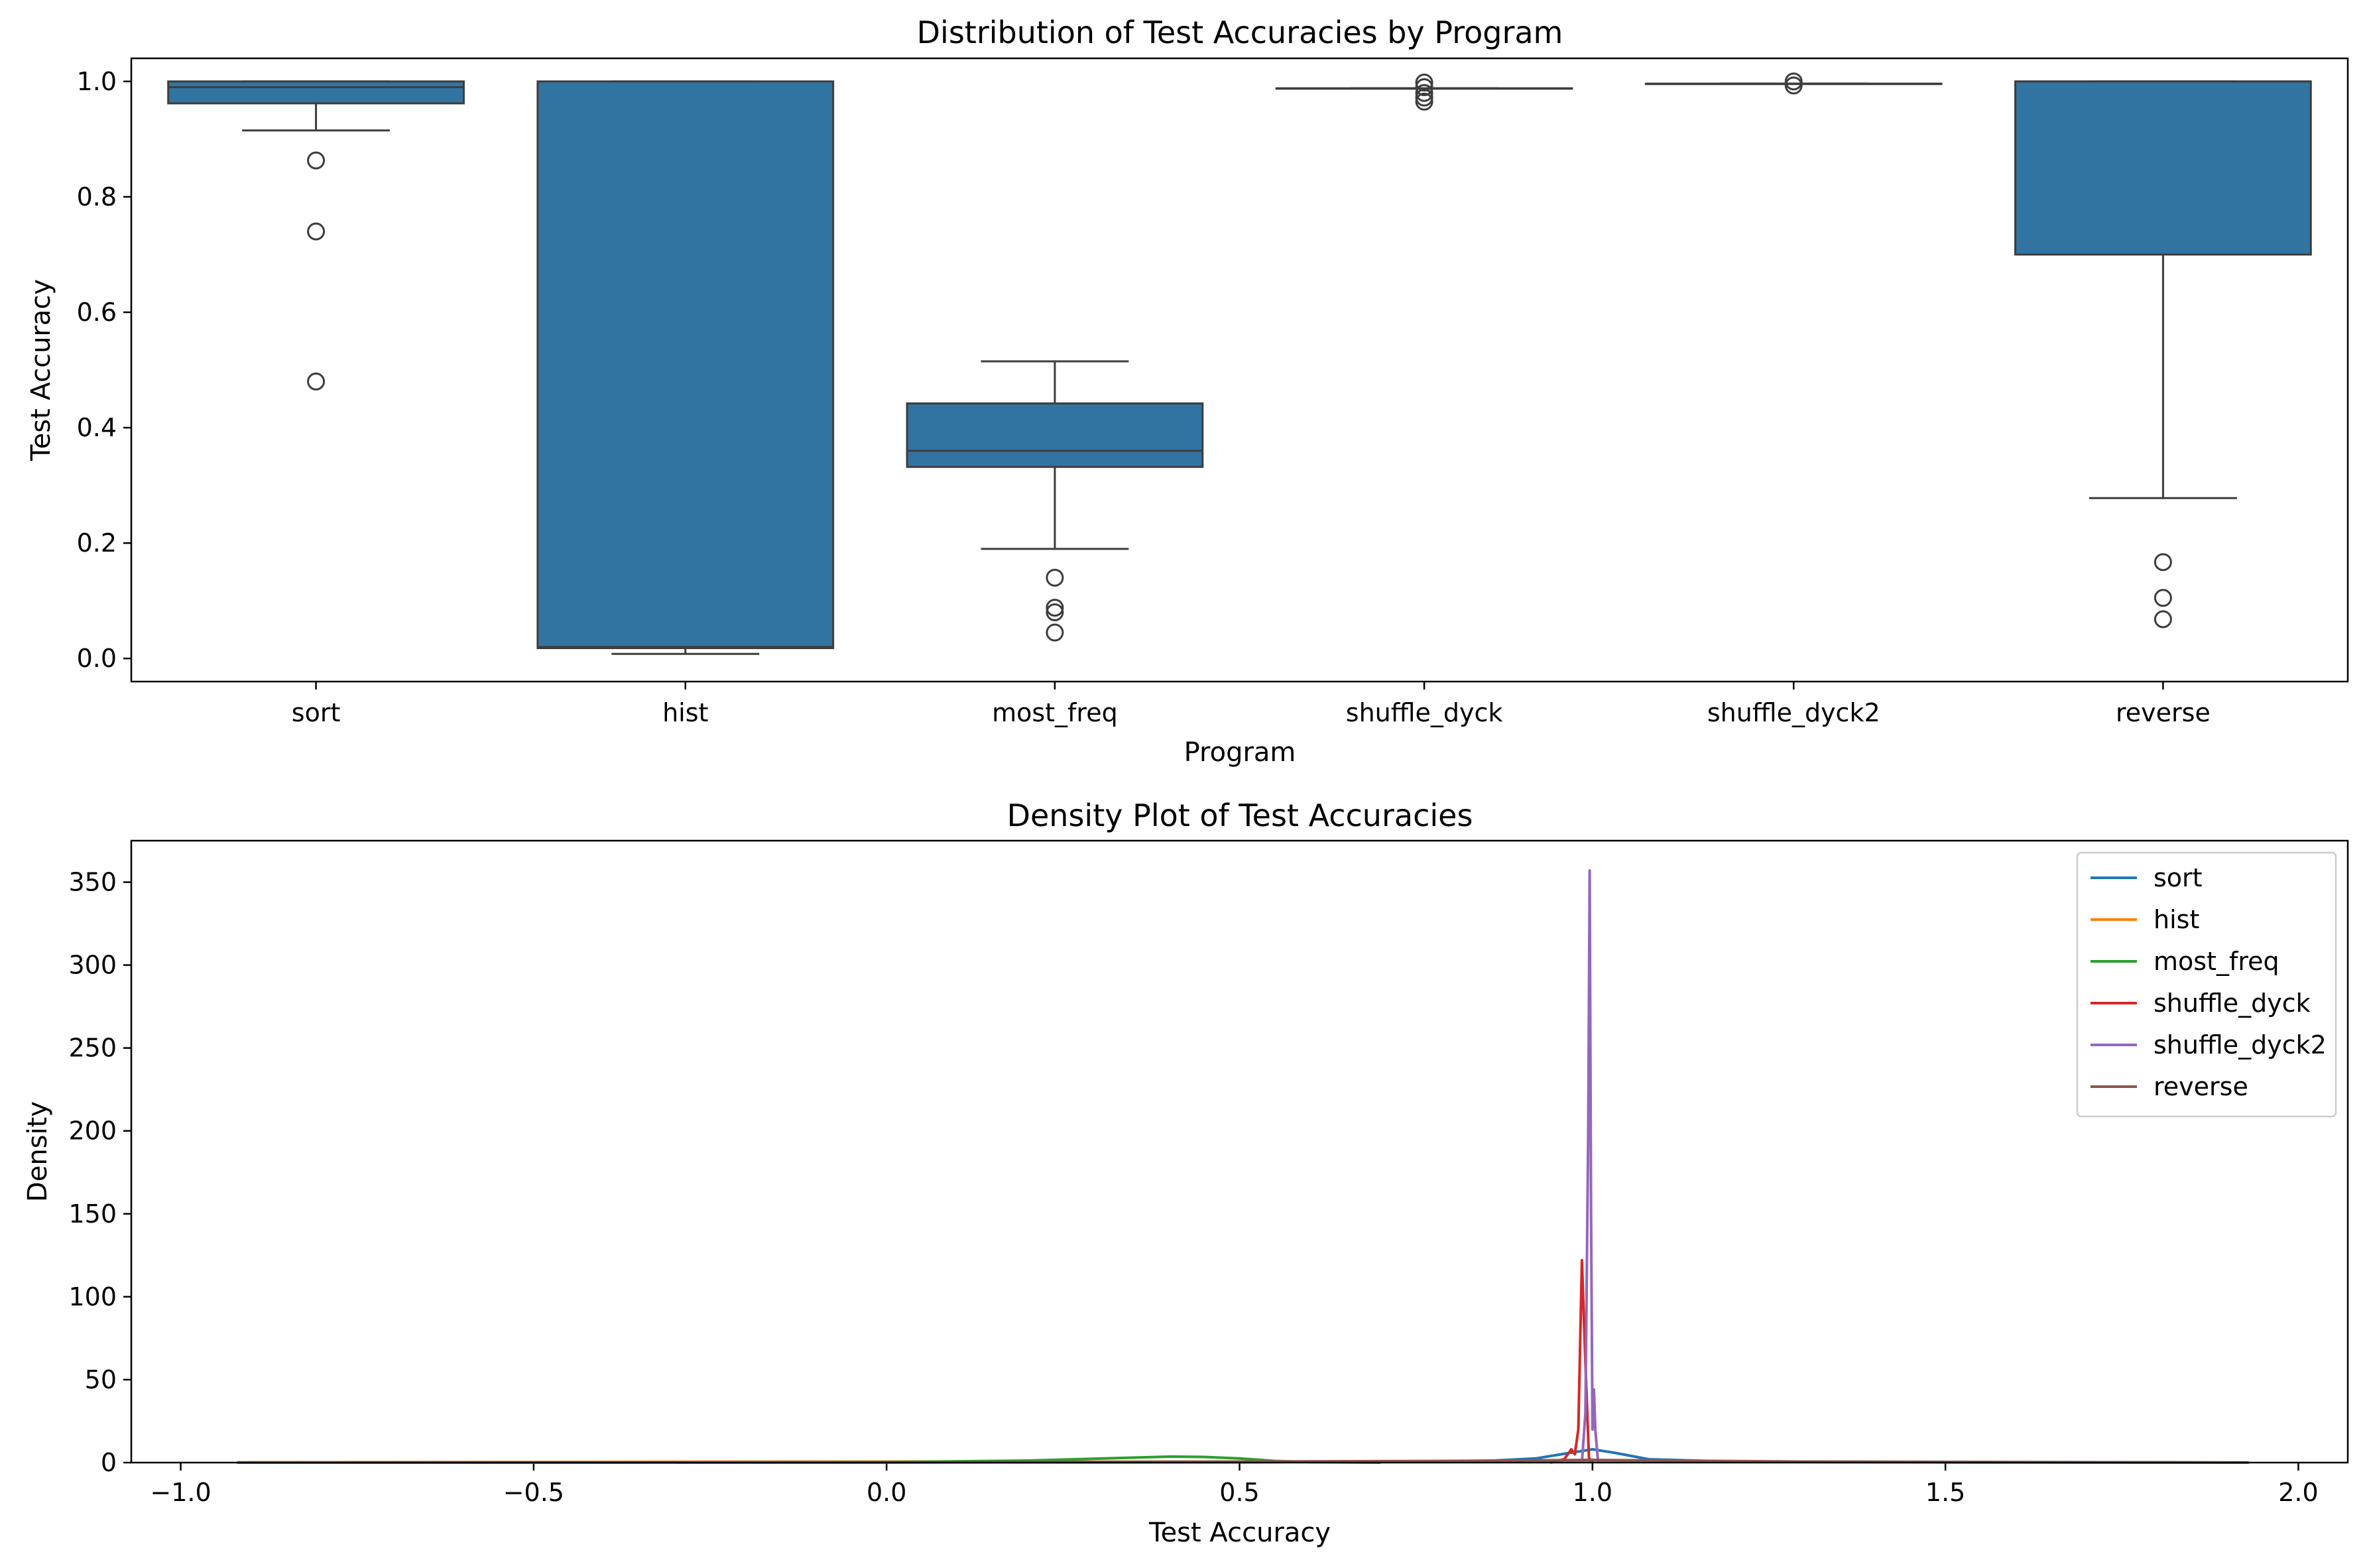 Image resolution: width=2367 pixels, height=1568 pixels. Describe the element at coordinates (1592, 1492) in the screenshot. I see `x-tick-label: 1.0` at that location.